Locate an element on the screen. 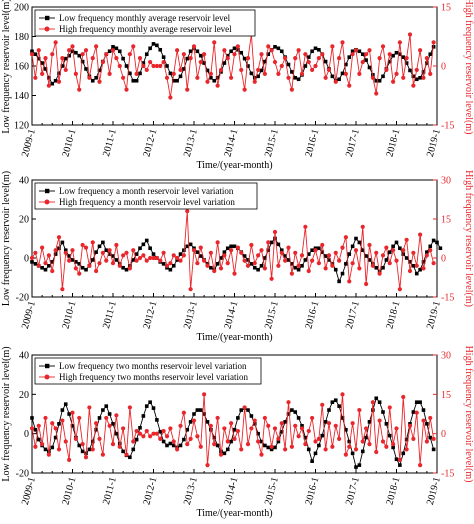 Image resolution: width=474 pixels, height=524 pixels. legend-box is located at coordinates (145, 23).